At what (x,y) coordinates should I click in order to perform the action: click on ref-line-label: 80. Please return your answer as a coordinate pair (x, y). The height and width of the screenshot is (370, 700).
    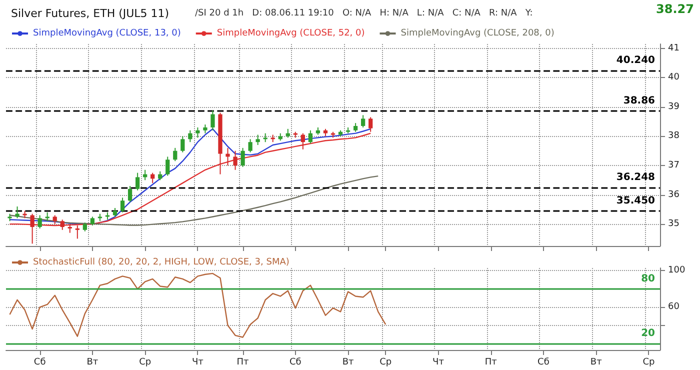
    Looking at the image, I should click on (648, 278).